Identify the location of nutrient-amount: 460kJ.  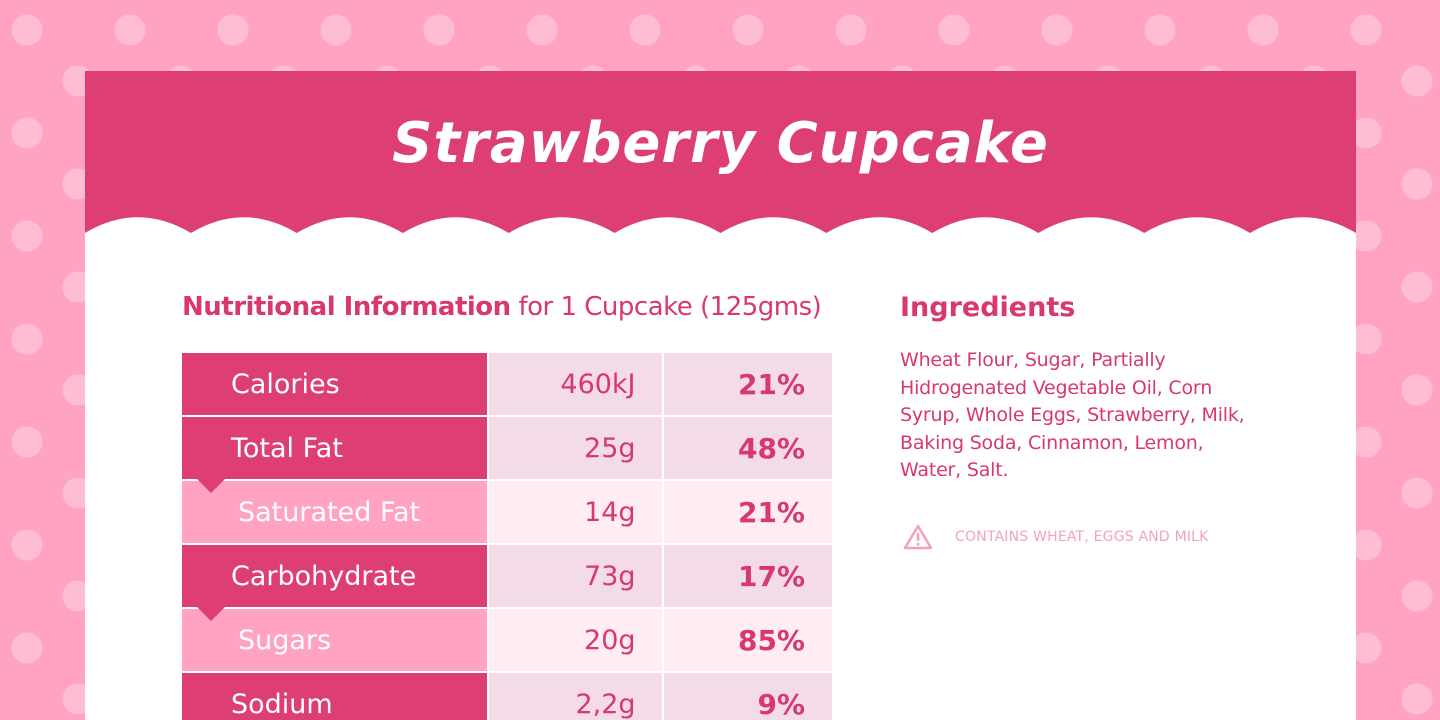
(575, 384).